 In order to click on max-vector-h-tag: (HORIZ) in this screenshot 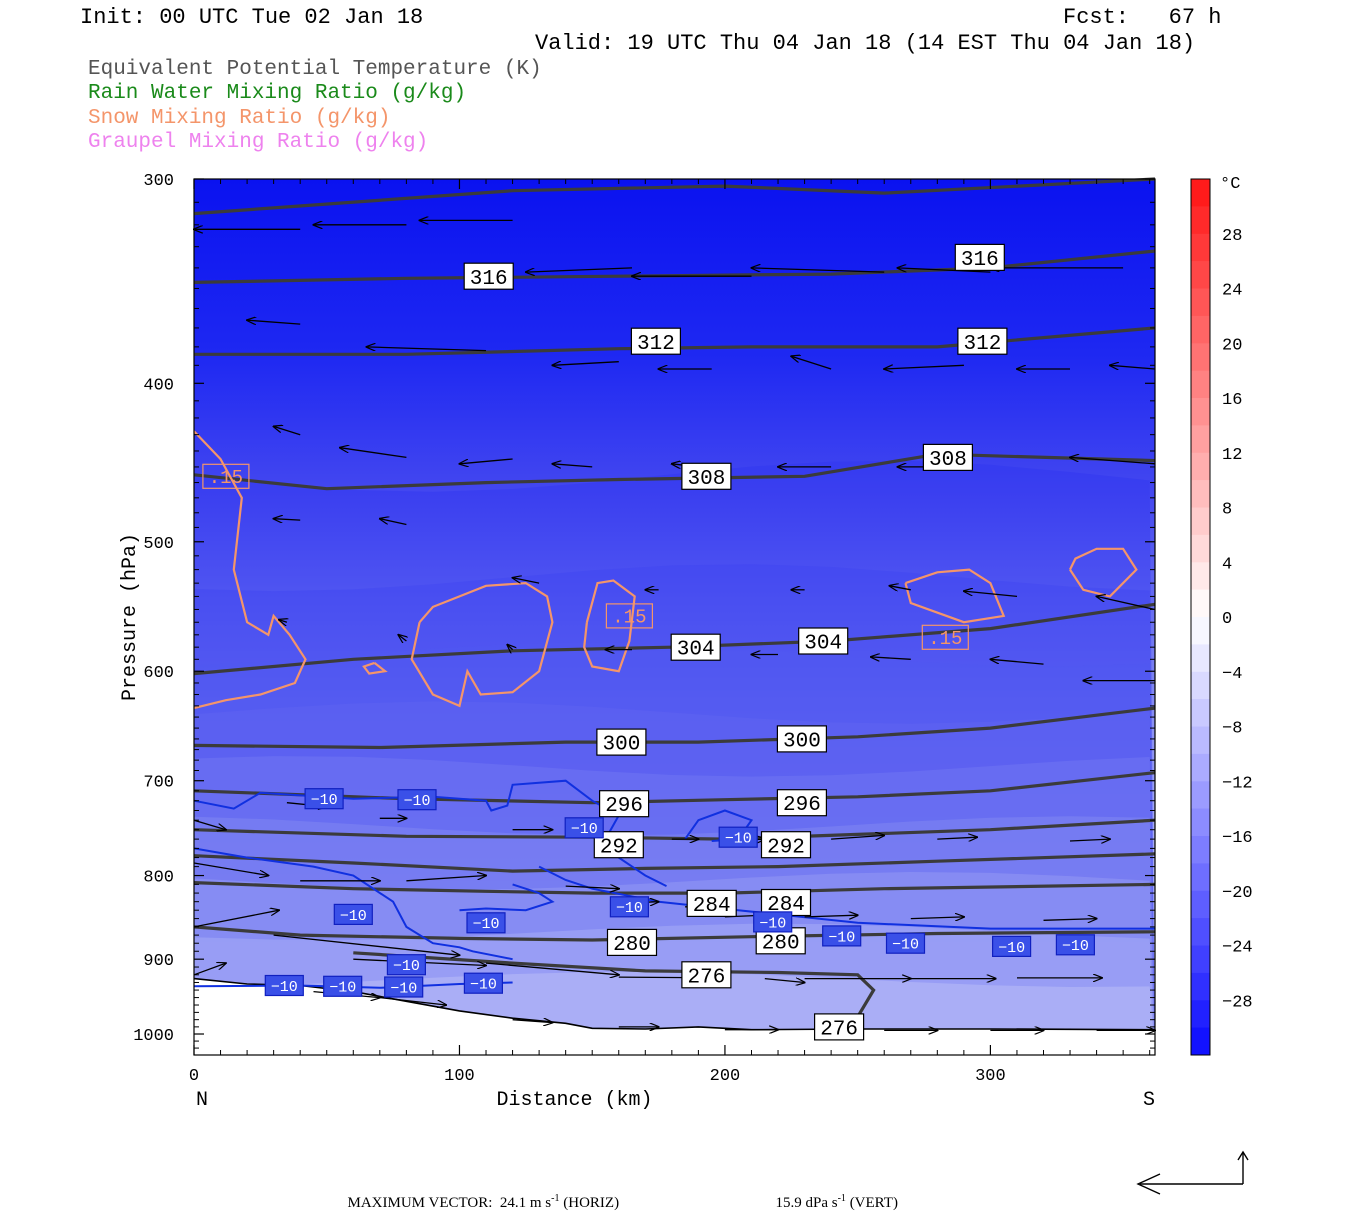, I will do `click(591, 1203)`.